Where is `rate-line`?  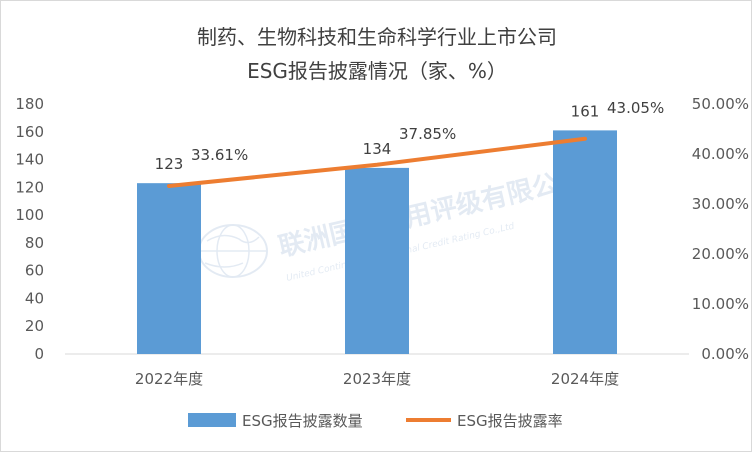 rate-line is located at coordinates (377, 162).